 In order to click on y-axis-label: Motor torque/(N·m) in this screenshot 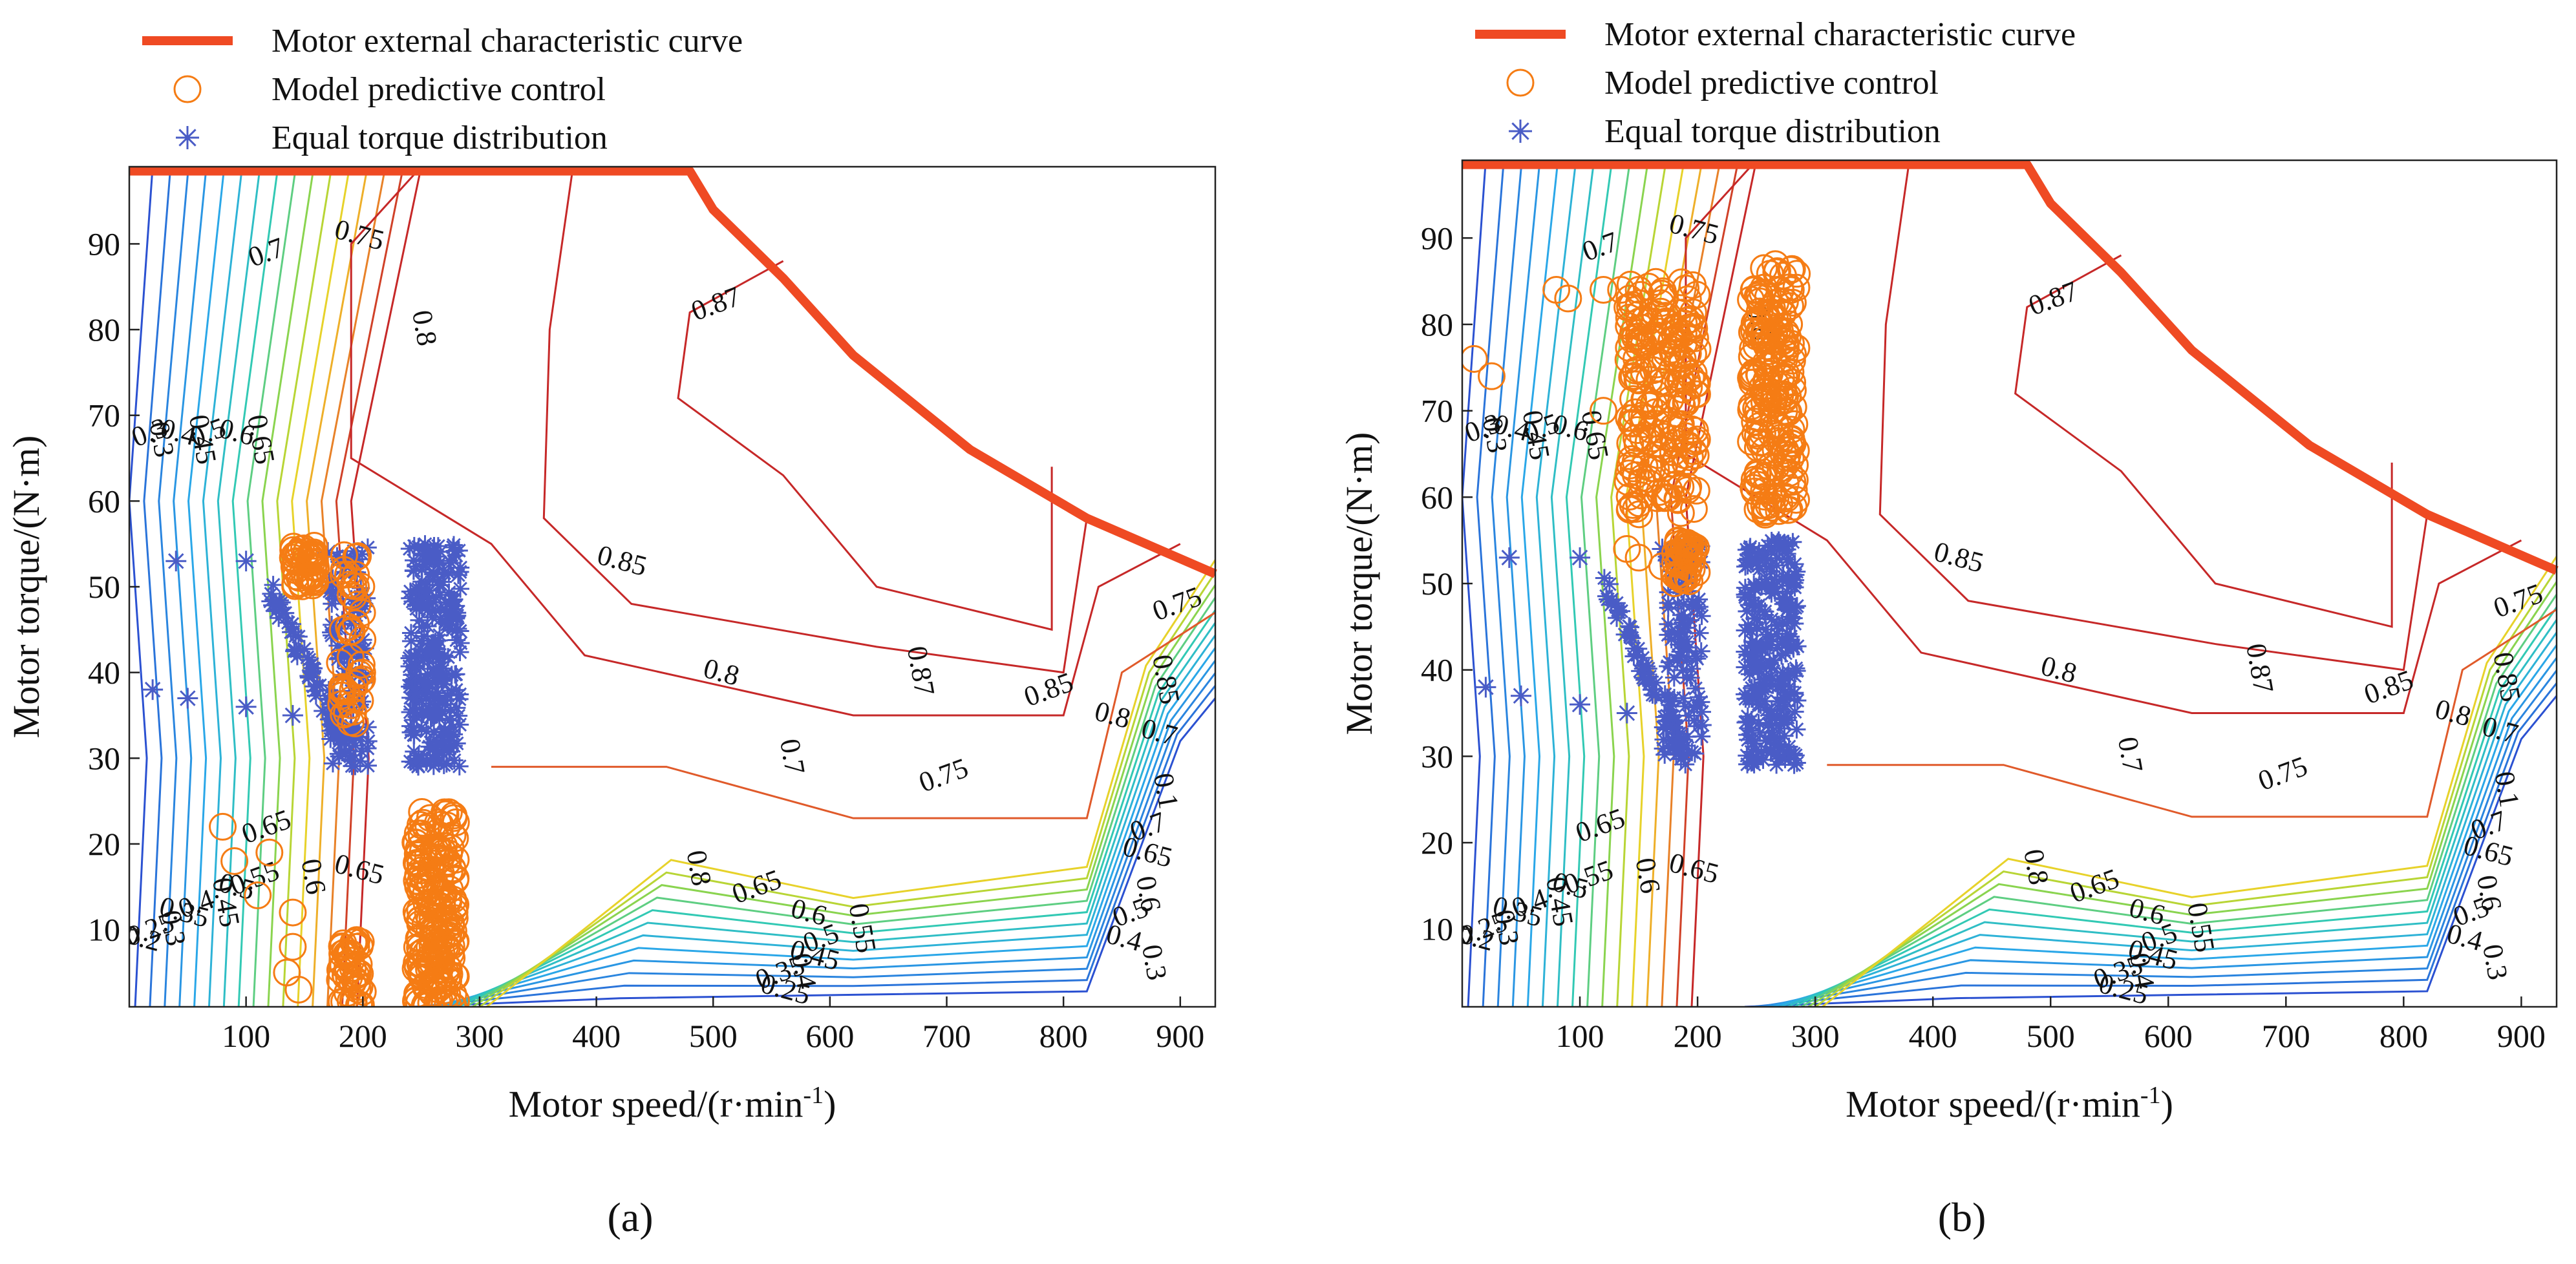, I will do `click(1359, 583)`.